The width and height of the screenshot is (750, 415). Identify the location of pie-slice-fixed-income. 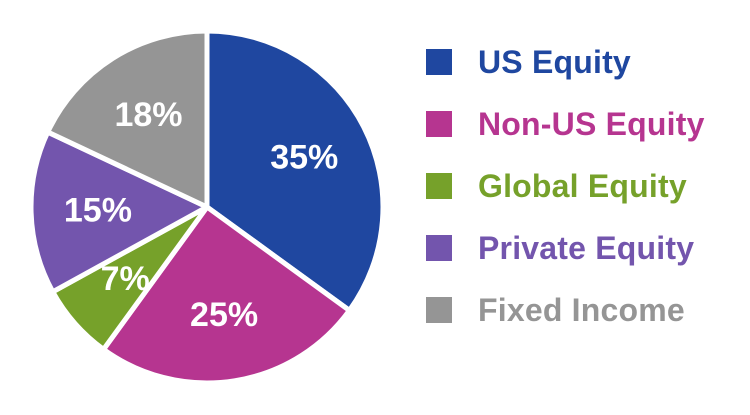
(127, 119).